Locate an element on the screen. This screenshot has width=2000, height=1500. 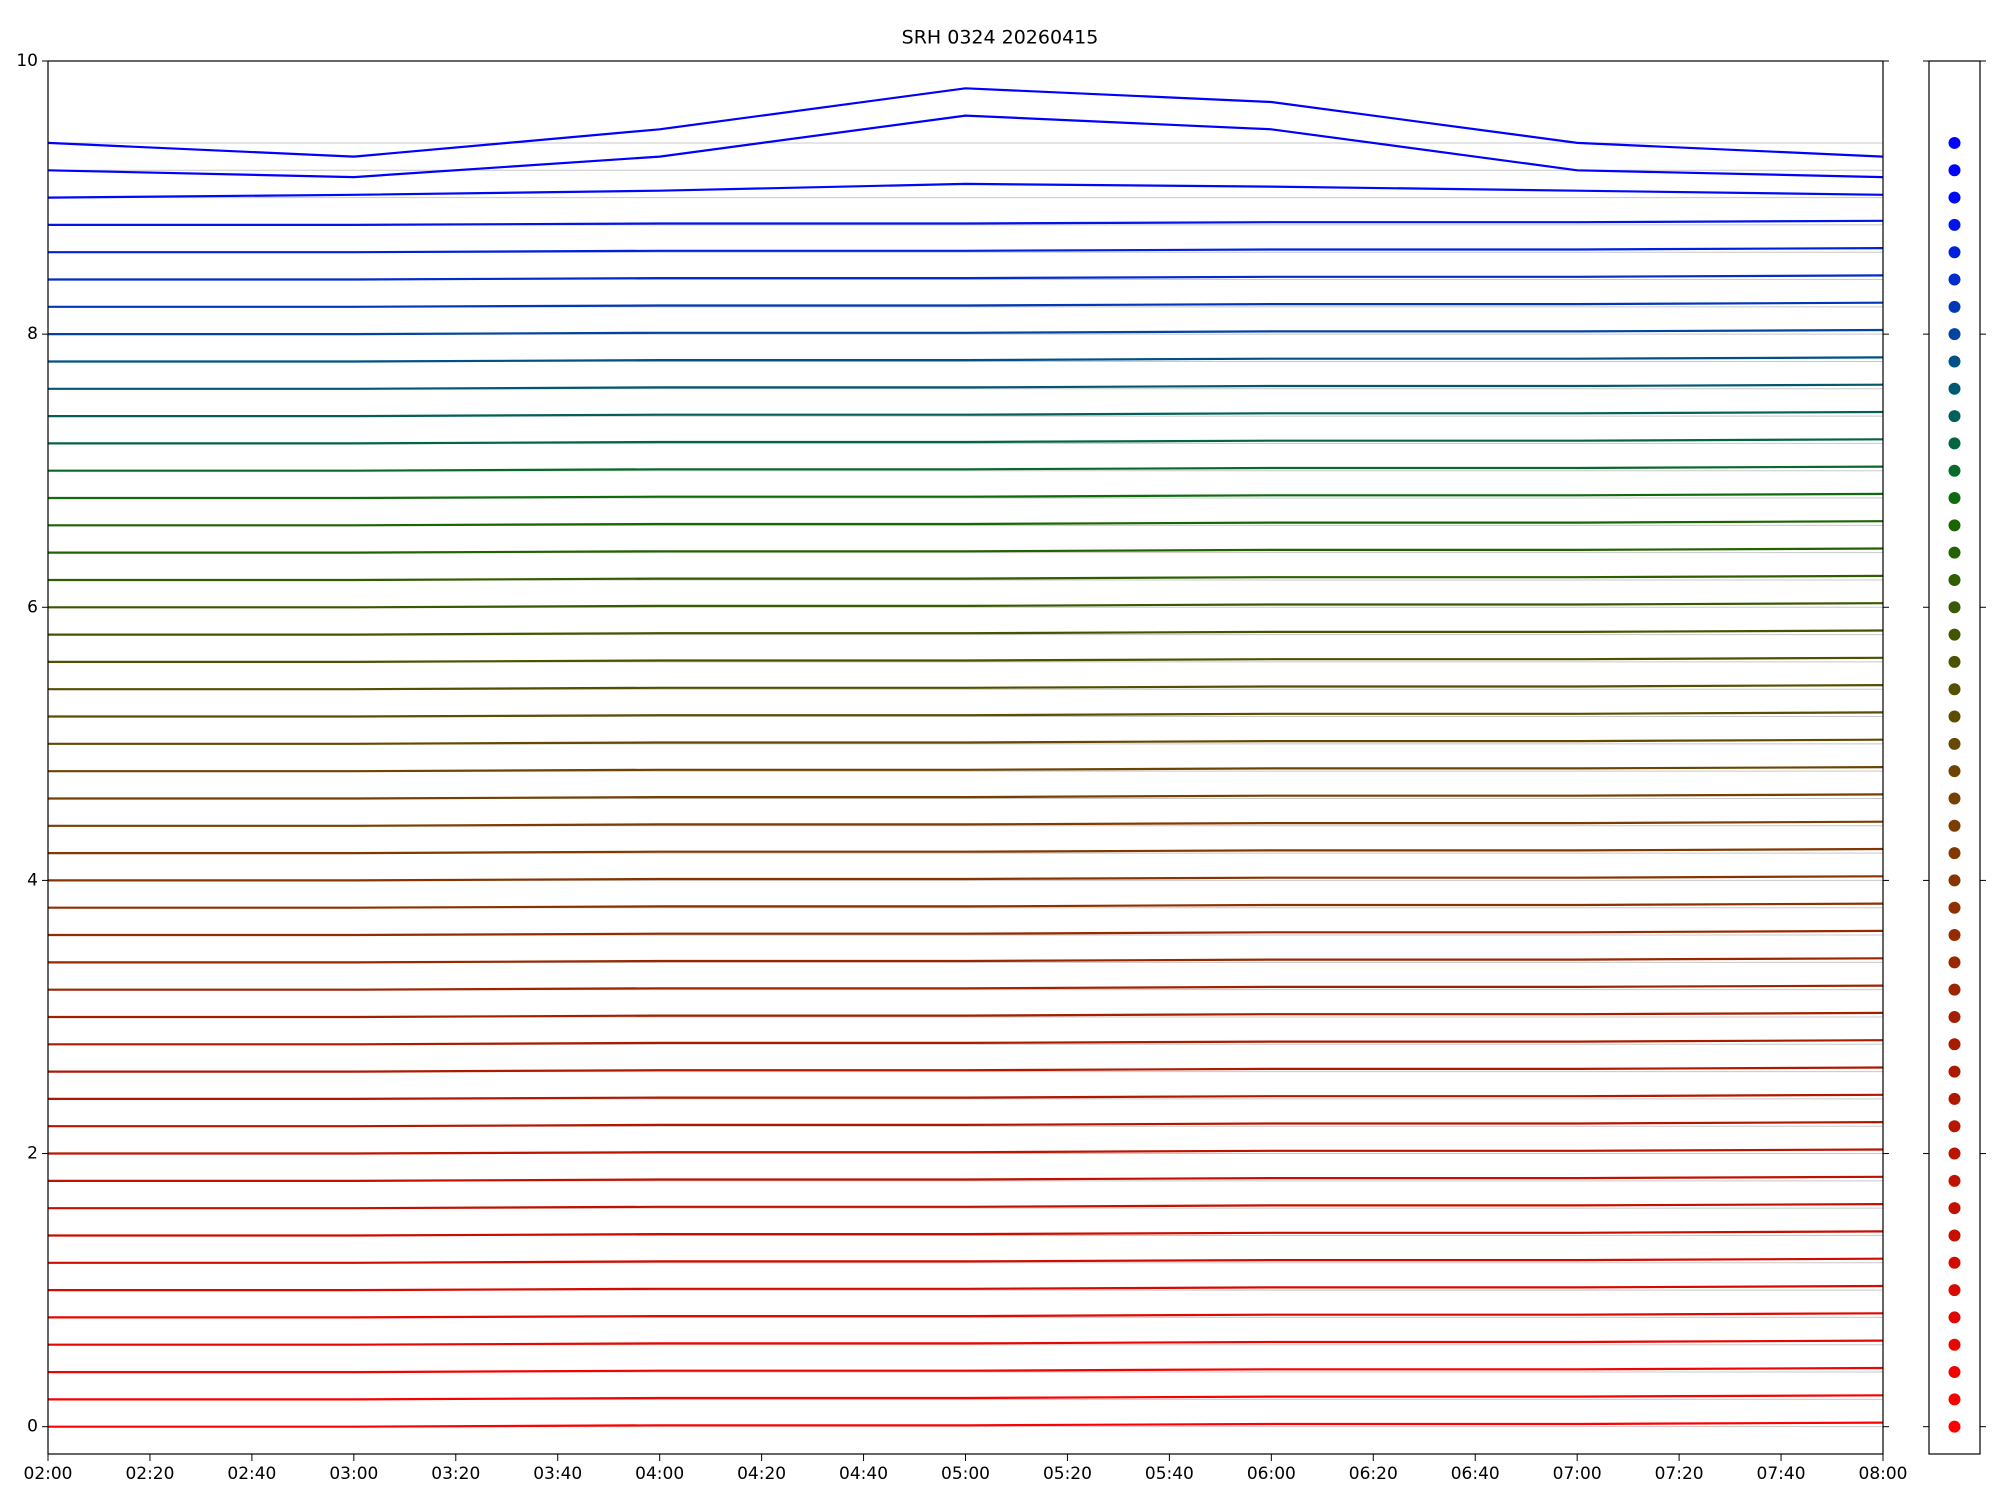
y-tick-label: 0 is located at coordinates (32, 1427).